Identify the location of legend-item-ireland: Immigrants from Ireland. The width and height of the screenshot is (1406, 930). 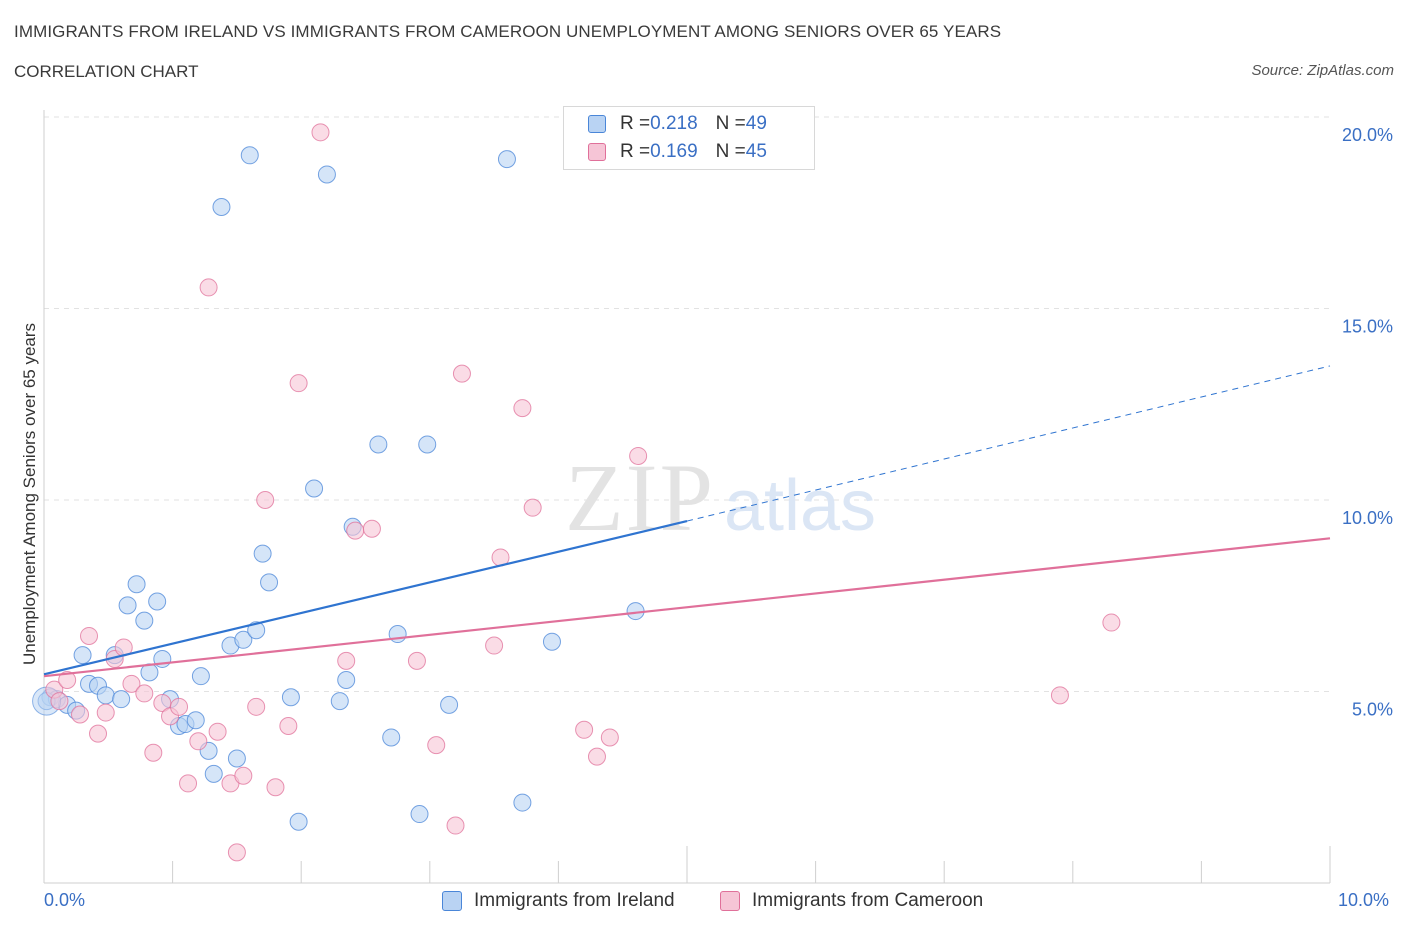
(558, 901).